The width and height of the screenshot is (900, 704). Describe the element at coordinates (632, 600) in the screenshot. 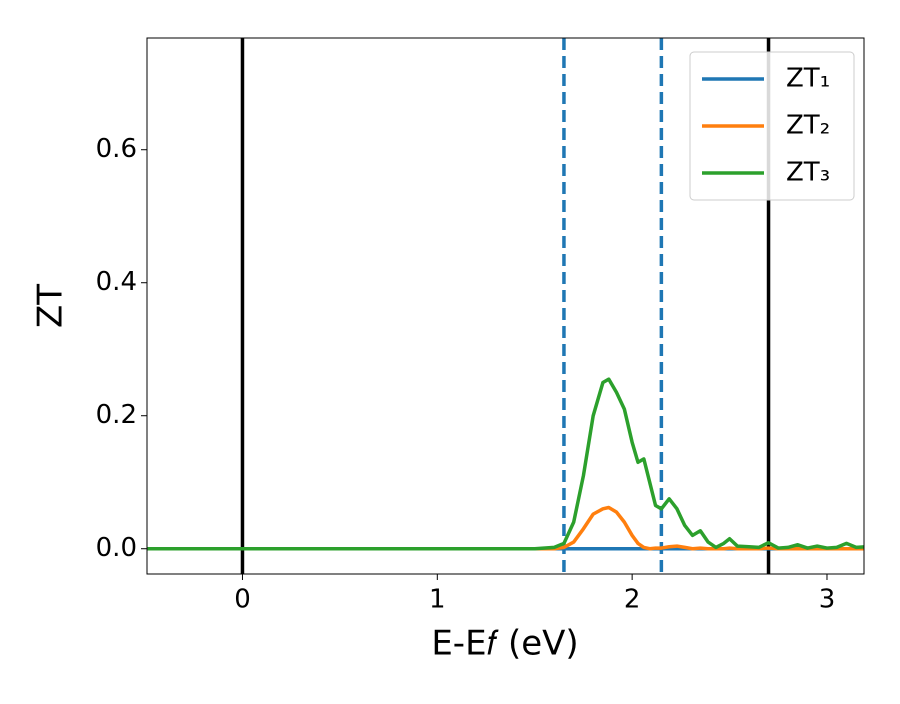

I see `x-tick-label: 2` at that location.